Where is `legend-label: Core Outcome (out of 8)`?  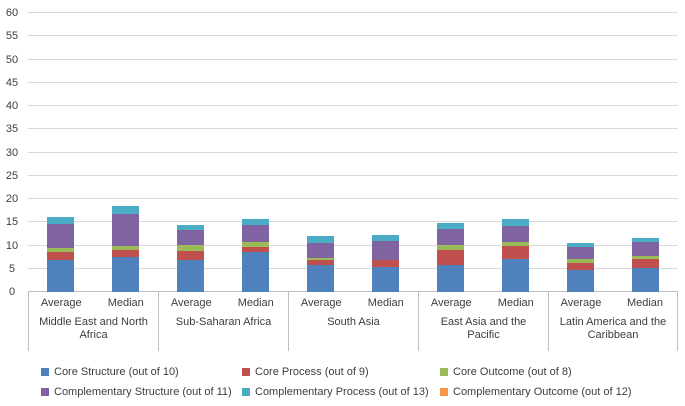
legend-label: Core Outcome (out of 8) is located at coordinates (512, 372).